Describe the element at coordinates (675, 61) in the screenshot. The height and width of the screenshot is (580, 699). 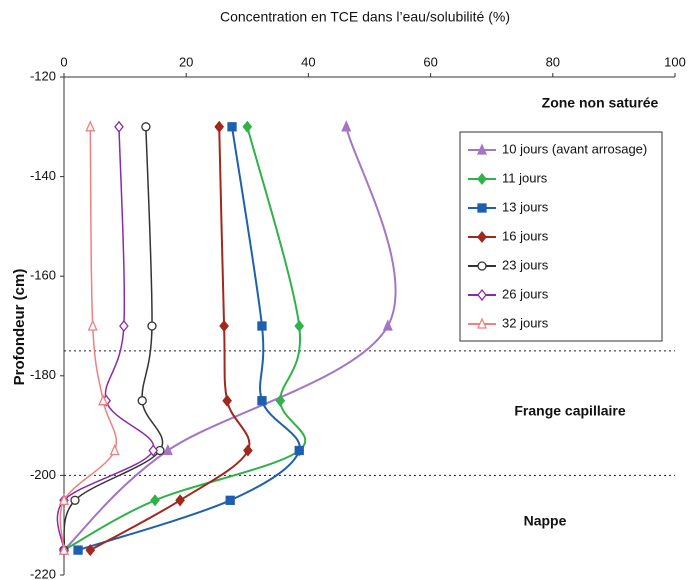
I see `x-tick-label: 100` at that location.